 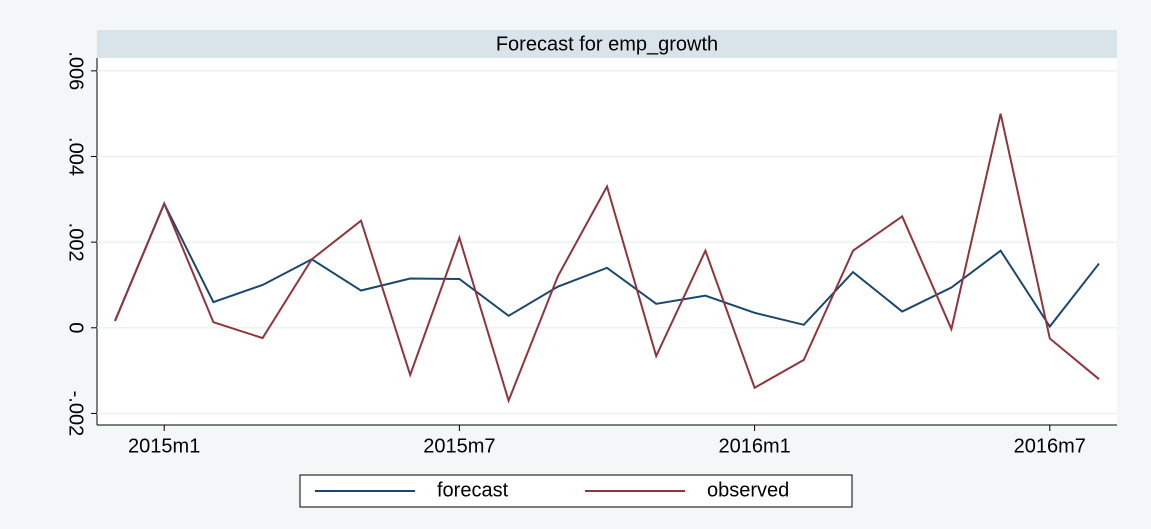 I want to click on y-tick-label: -.002, so click(x=76, y=414).